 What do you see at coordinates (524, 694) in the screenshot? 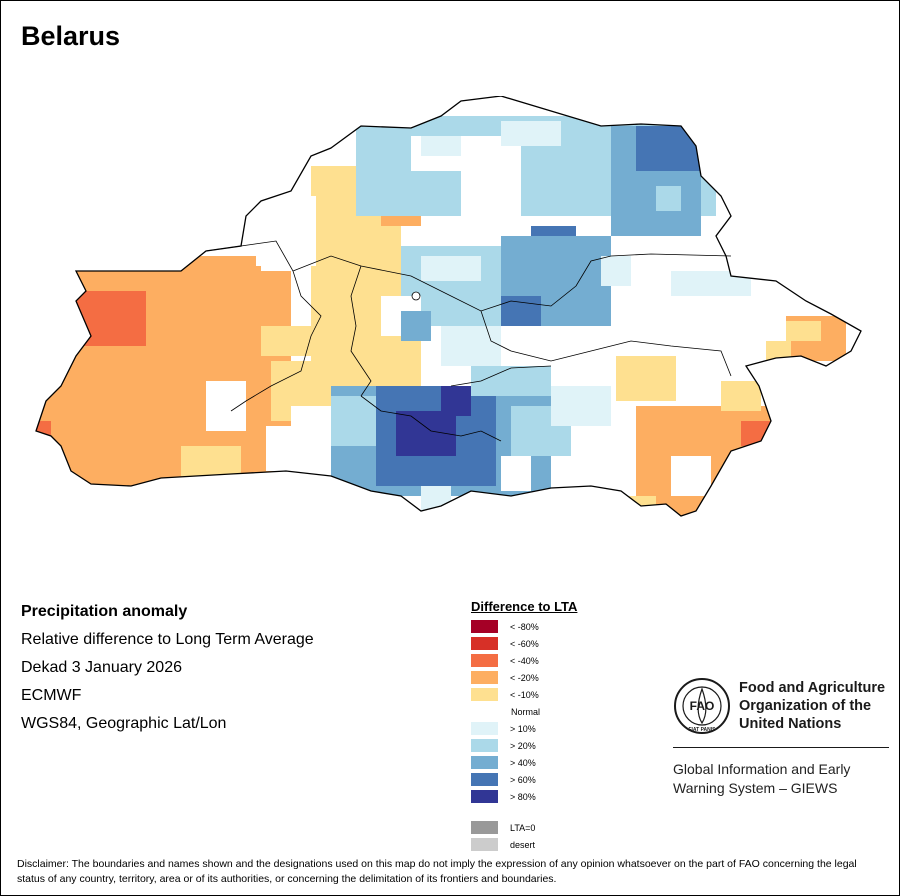
I see `legend-class-label: < -10%` at bounding box center [524, 694].